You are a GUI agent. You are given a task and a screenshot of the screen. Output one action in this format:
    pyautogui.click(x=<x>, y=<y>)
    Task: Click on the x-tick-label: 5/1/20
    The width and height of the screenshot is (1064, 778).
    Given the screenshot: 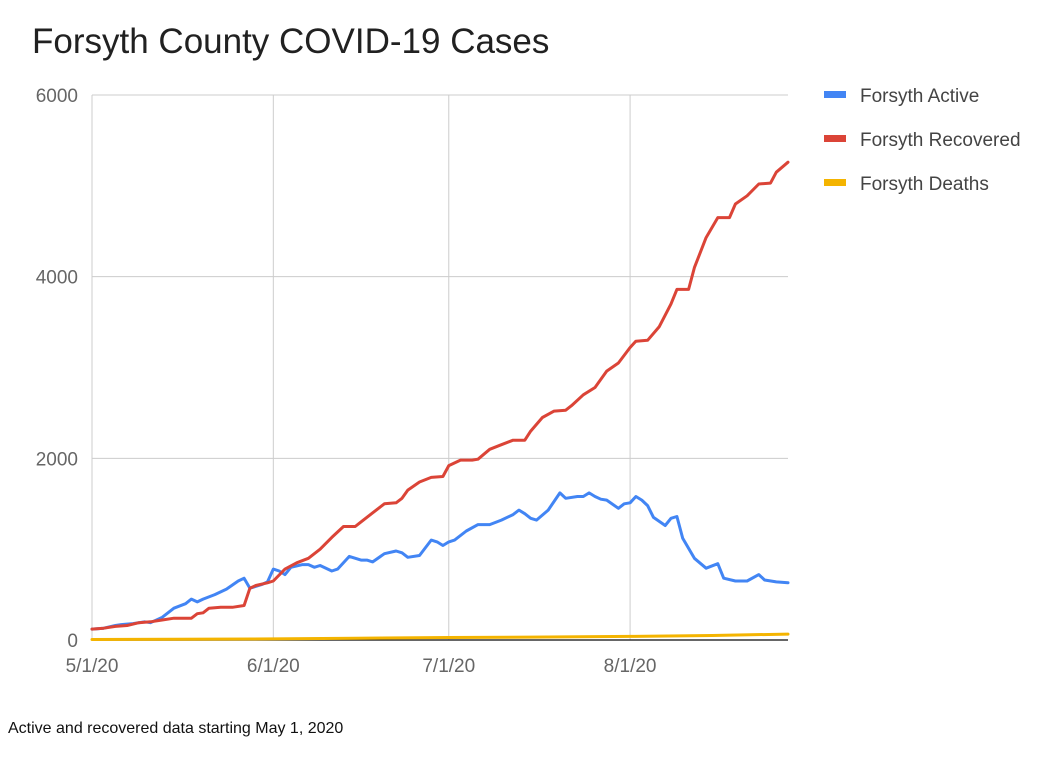 What is the action you would take?
    pyautogui.click(x=92, y=666)
    